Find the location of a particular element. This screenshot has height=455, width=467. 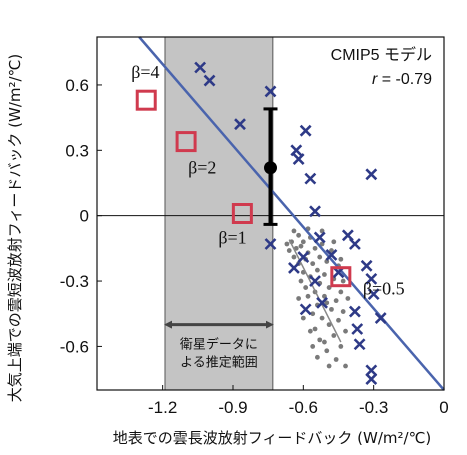

beta-label: β=4 is located at coordinates (145, 72).